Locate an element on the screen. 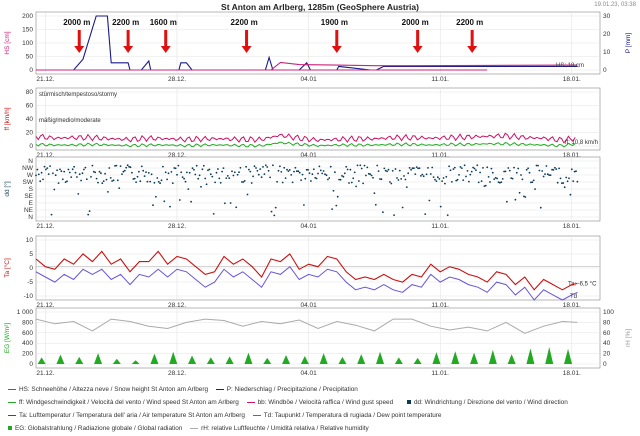  wind-y-label: ff [km/h] is located at coordinates (7, 118).